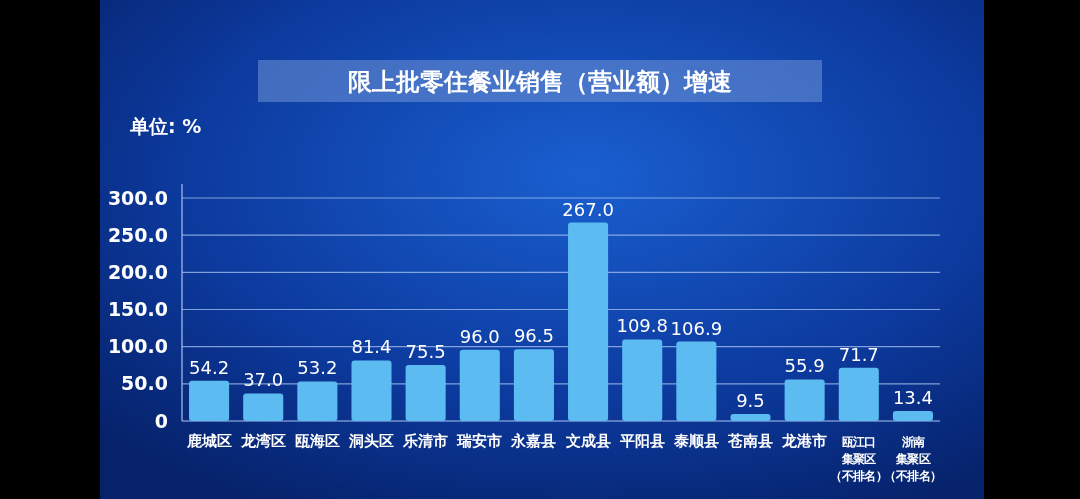 The width and height of the screenshot is (1080, 499). What do you see at coordinates (263, 380) in the screenshot?
I see `data-label: 37.0` at bounding box center [263, 380].